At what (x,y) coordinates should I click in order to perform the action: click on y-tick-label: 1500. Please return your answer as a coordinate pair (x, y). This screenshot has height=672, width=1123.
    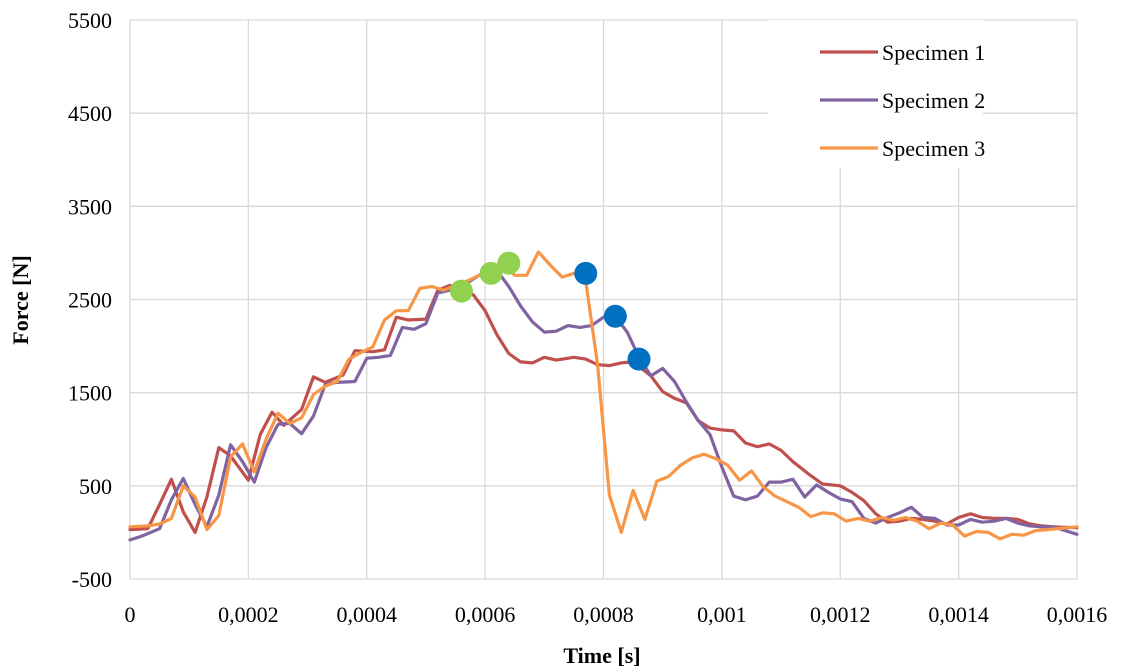
    Looking at the image, I should click on (90, 393).